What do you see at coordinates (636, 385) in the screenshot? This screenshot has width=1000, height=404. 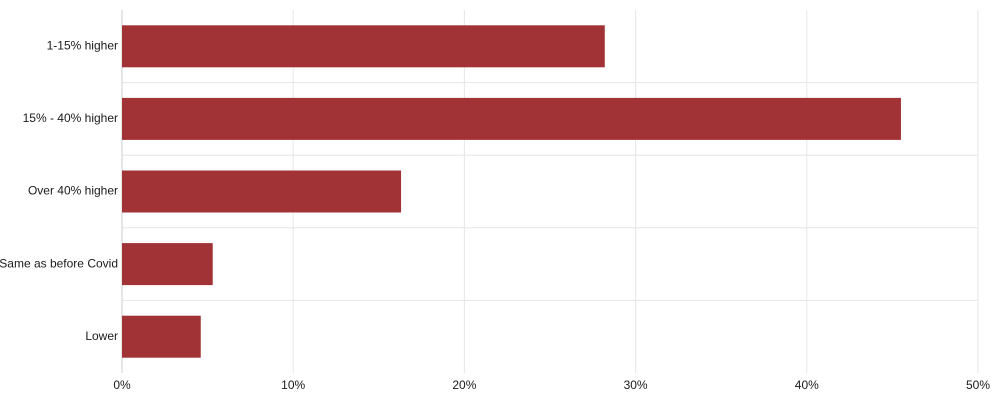 I see `x-tick-label: 30%` at bounding box center [636, 385].